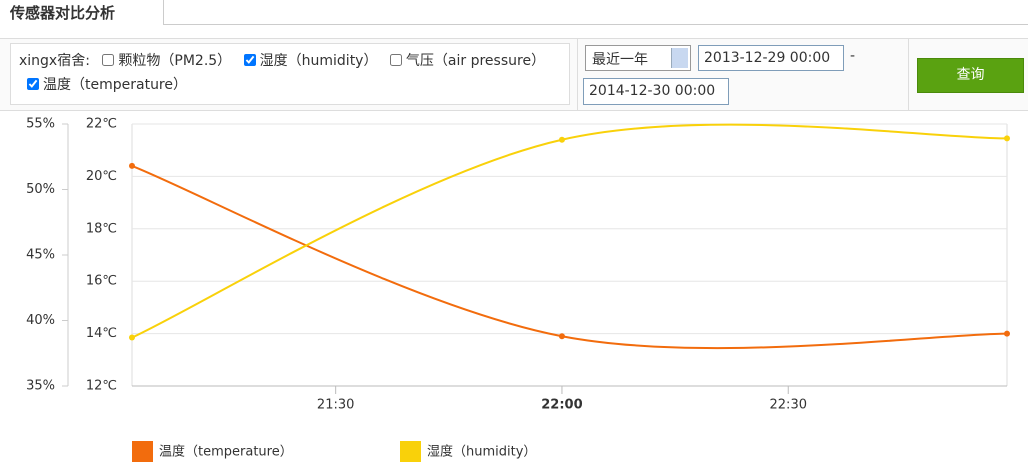  What do you see at coordinates (40, 255) in the screenshot?
I see `y-tick-label: 45%` at bounding box center [40, 255].